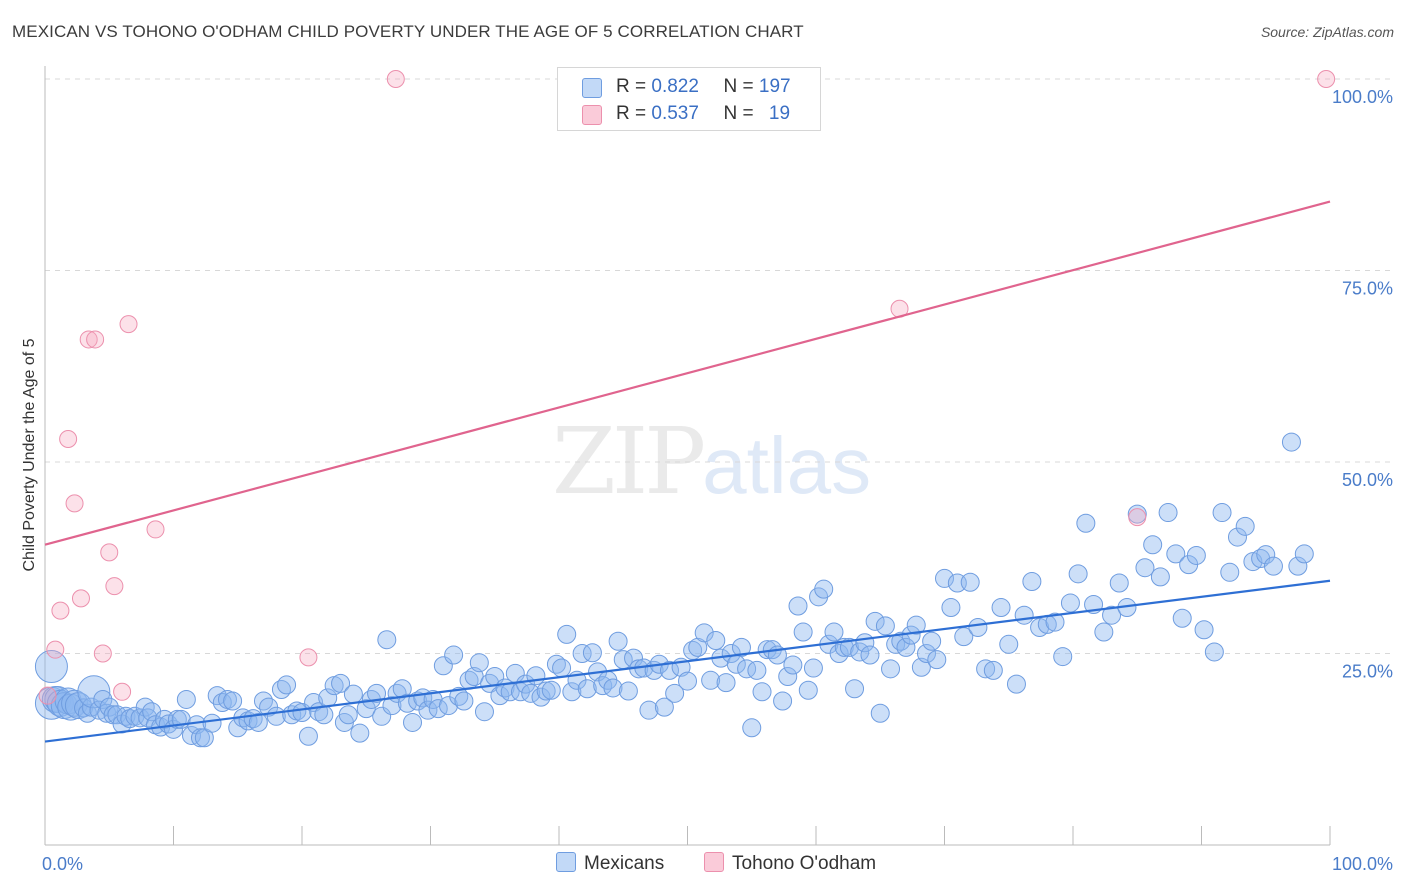 The width and height of the screenshot is (1406, 892). Describe the element at coordinates (624, 863) in the screenshot. I see `legend-label: Mexicans` at that location.